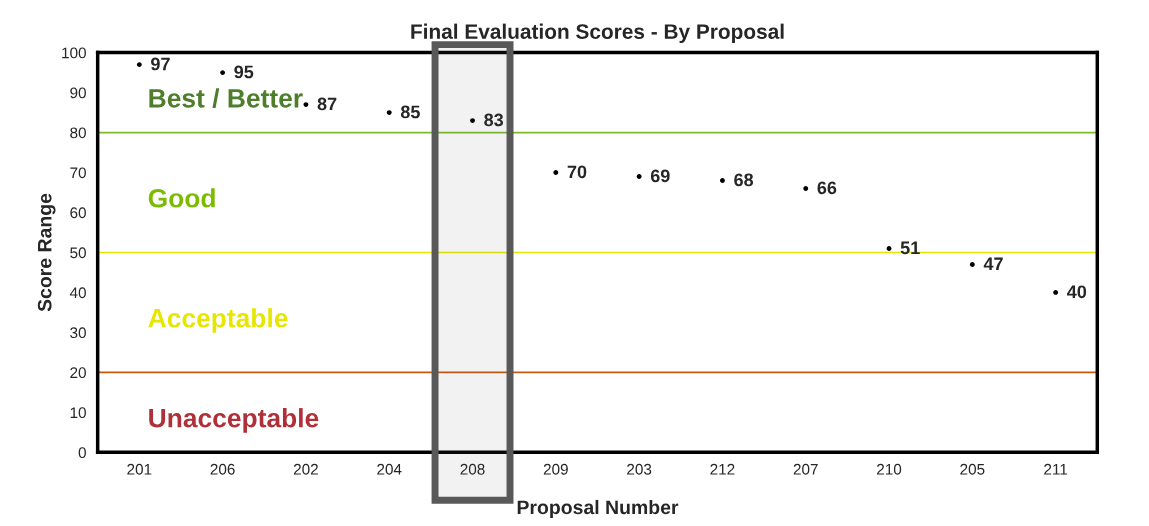 The width and height of the screenshot is (1149, 526). Describe the element at coordinates (910, 248) in the screenshot. I see `data-label: 51` at that location.